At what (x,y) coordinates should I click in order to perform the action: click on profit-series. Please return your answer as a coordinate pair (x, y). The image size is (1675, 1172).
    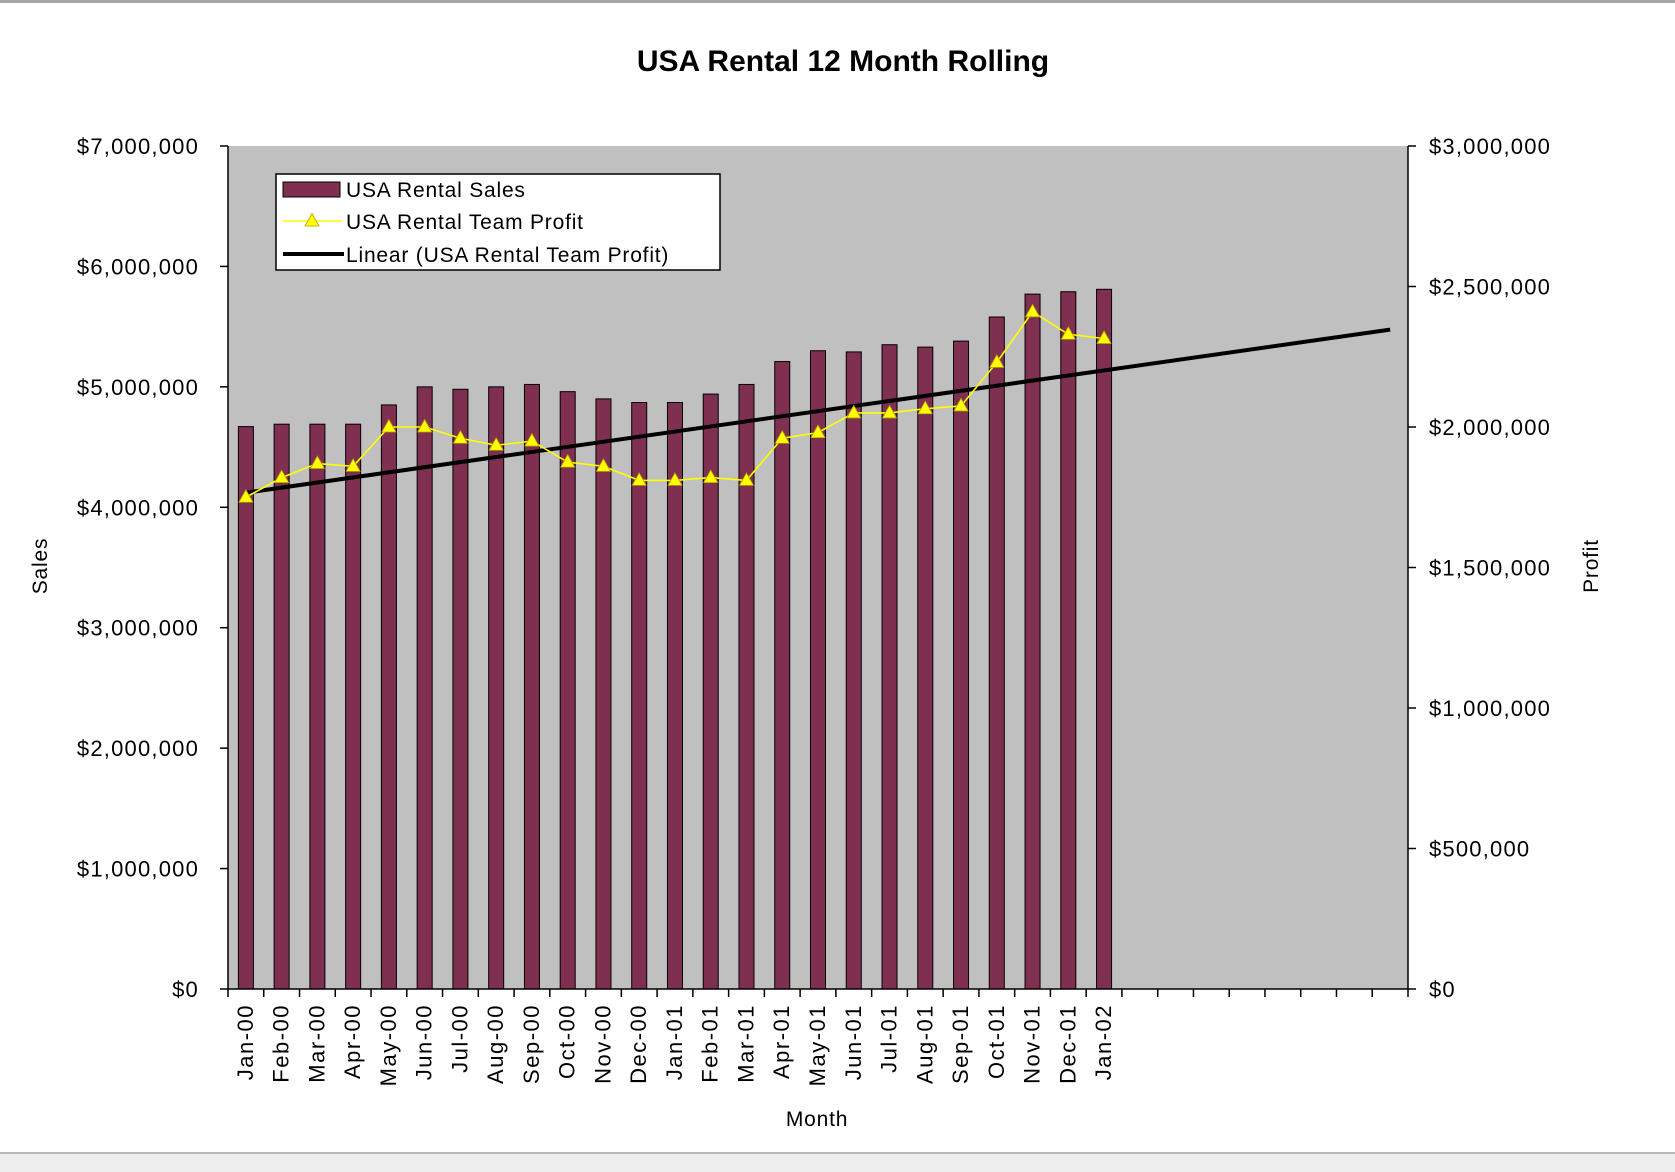
    Looking at the image, I should click on (675, 403).